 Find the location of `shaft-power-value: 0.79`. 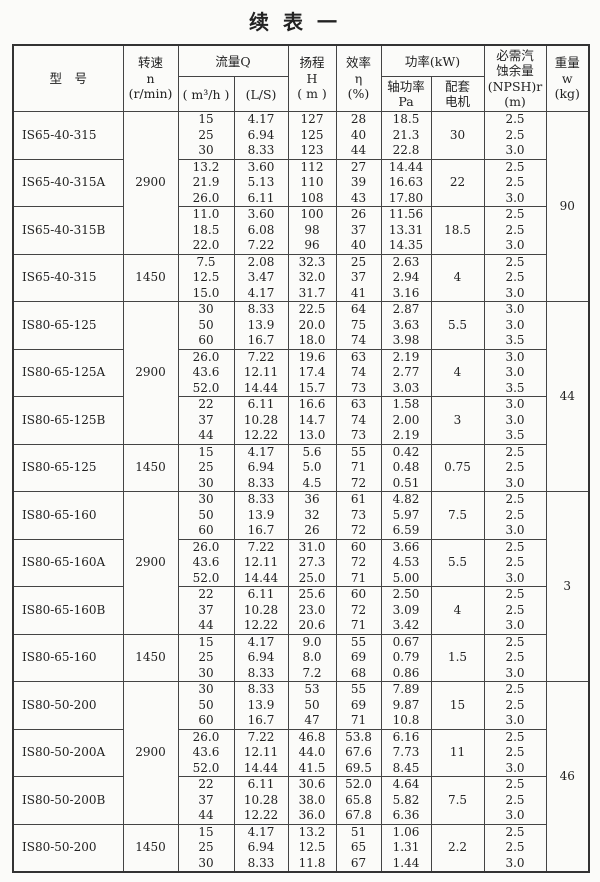

shaft-power-value: 0.79 is located at coordinates (406, 657).